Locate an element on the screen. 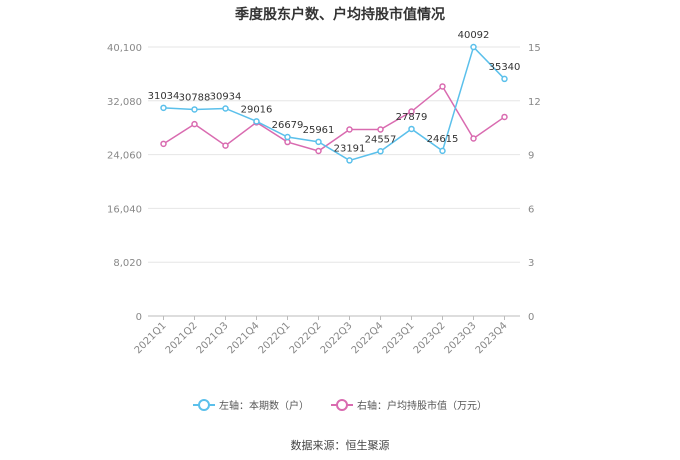  left-tick-label: 16,040 is located at coordinates (124, 209).